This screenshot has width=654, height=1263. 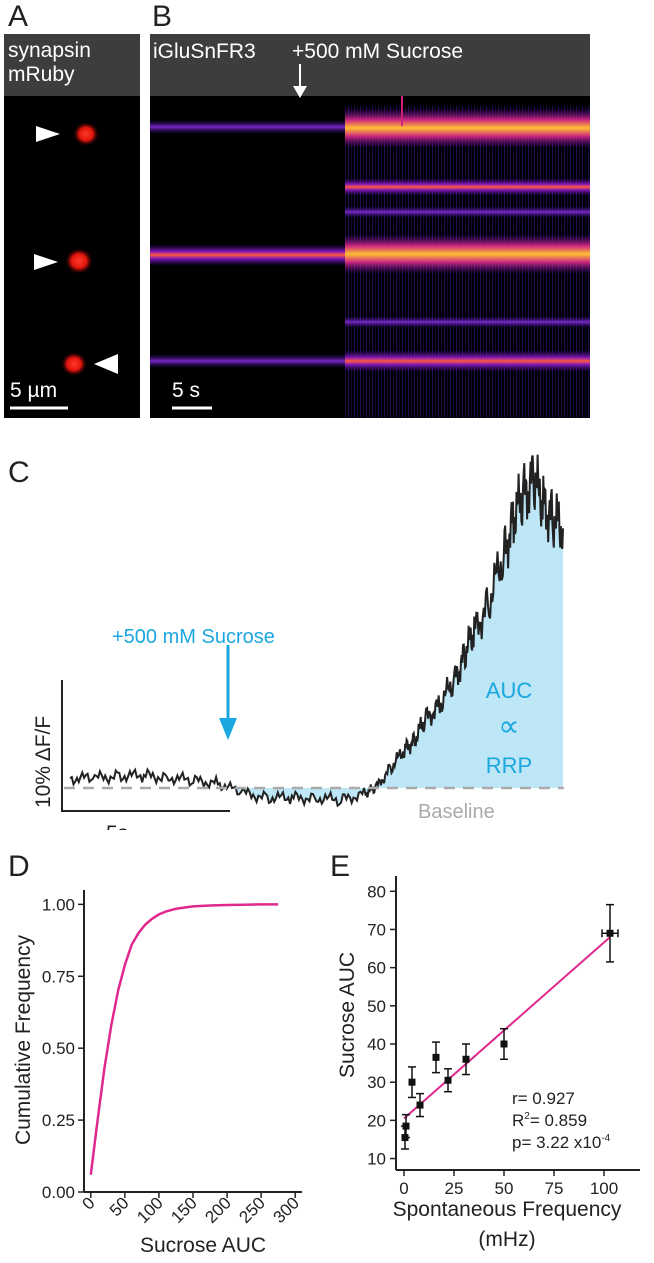 What do you see at coordinates (376, 968) in the screenshot?
I see `e-ytick-label: 60` at bounding box center [376, 968].